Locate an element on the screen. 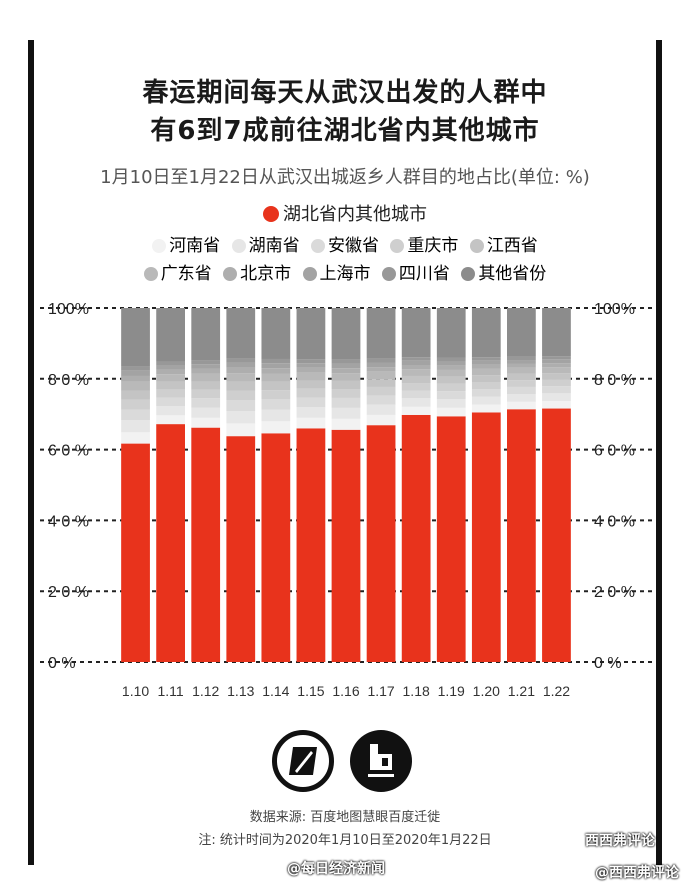 Image resolution: width=690 pixels, height=887 pixels. x-tick-label: 1.20 is located at coordinates (486, 691).